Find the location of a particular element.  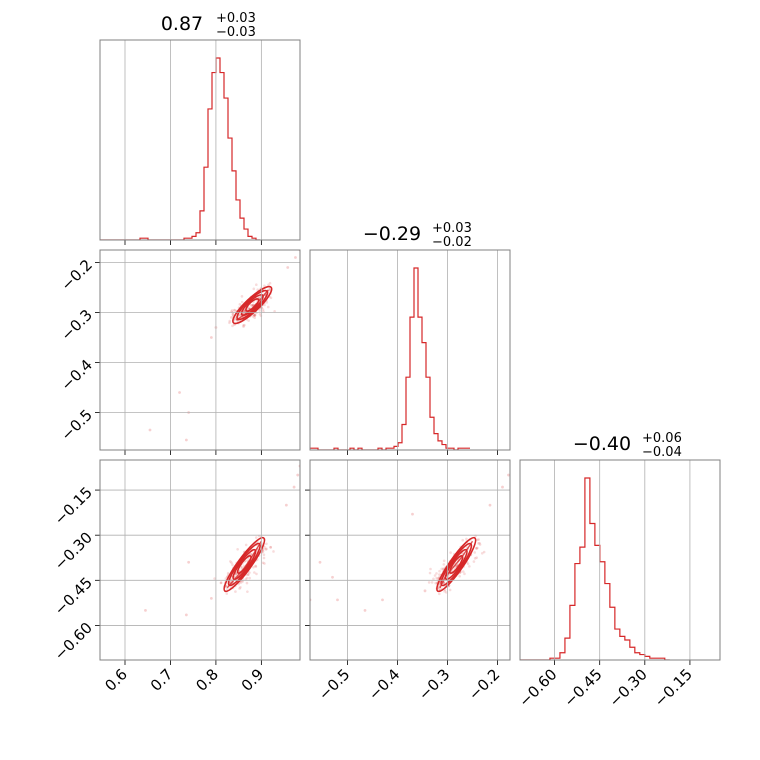

y-tick-label: −0.45 is located at coordinates (73, 596).